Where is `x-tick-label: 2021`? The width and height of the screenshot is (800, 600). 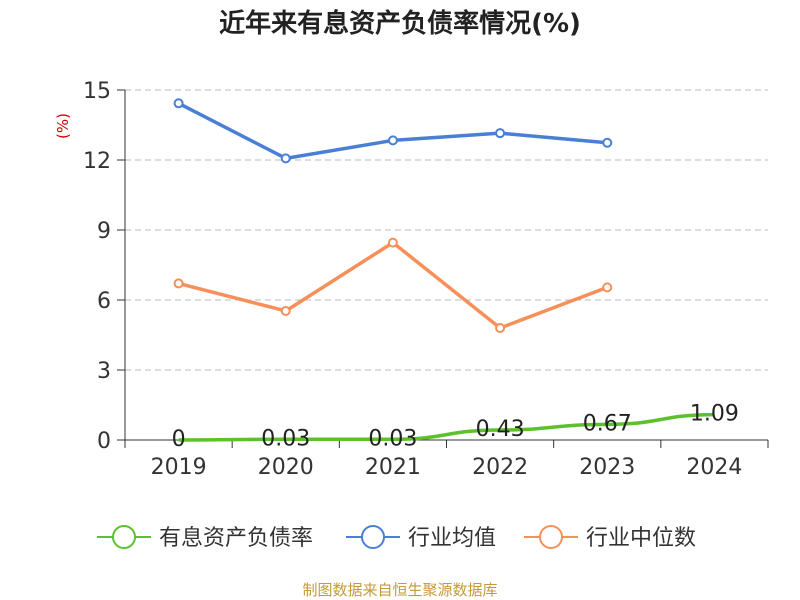 x-tick-label: 2021 is located at coordinates (393, 467).